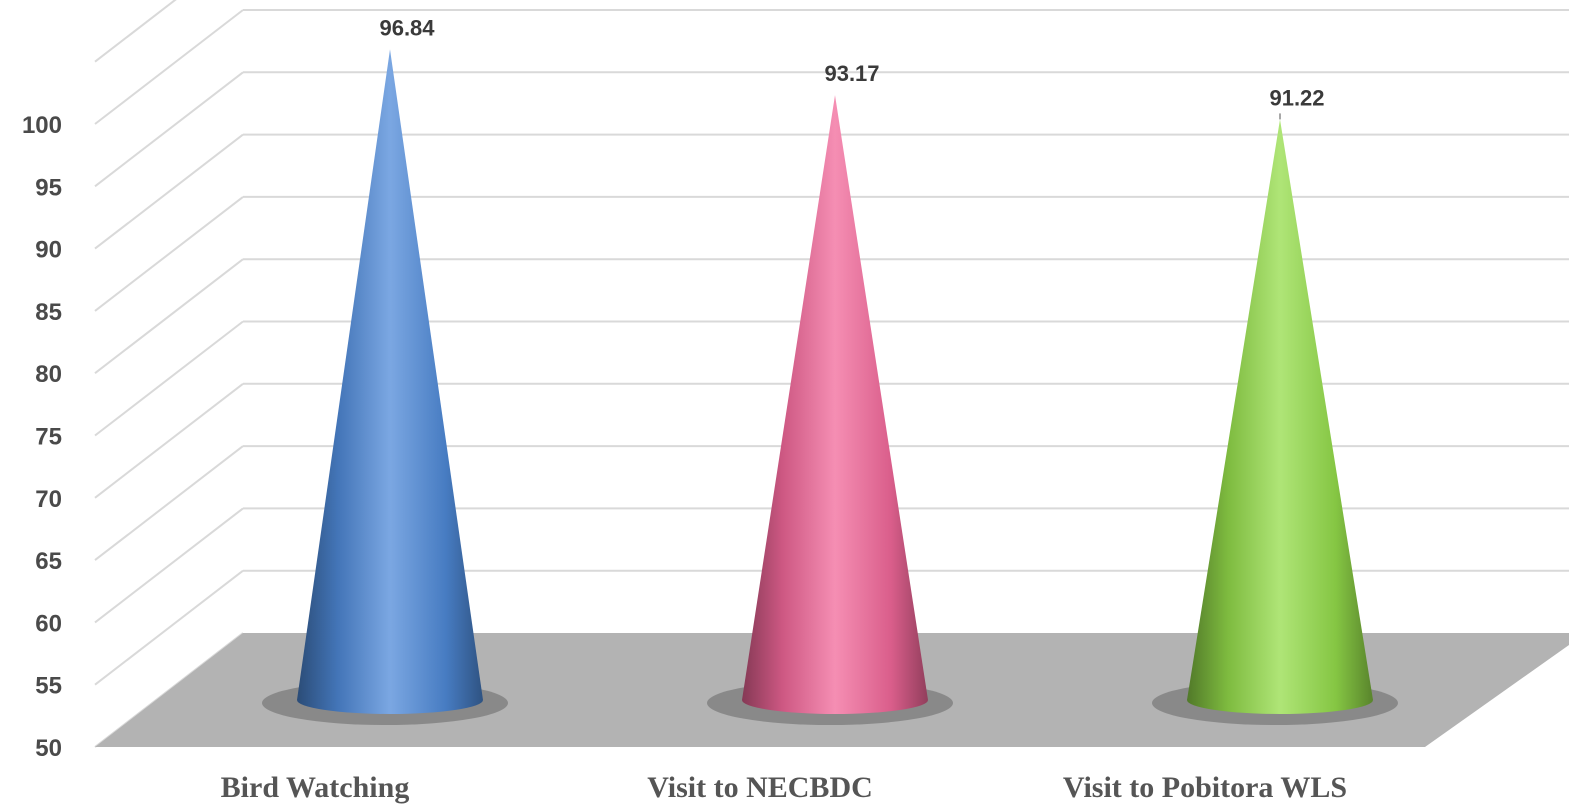 The image size is (1569, 809). Describe the element at coordinates (48, 623) in the screenshot. I see `y-tick-label: 60` at that location.